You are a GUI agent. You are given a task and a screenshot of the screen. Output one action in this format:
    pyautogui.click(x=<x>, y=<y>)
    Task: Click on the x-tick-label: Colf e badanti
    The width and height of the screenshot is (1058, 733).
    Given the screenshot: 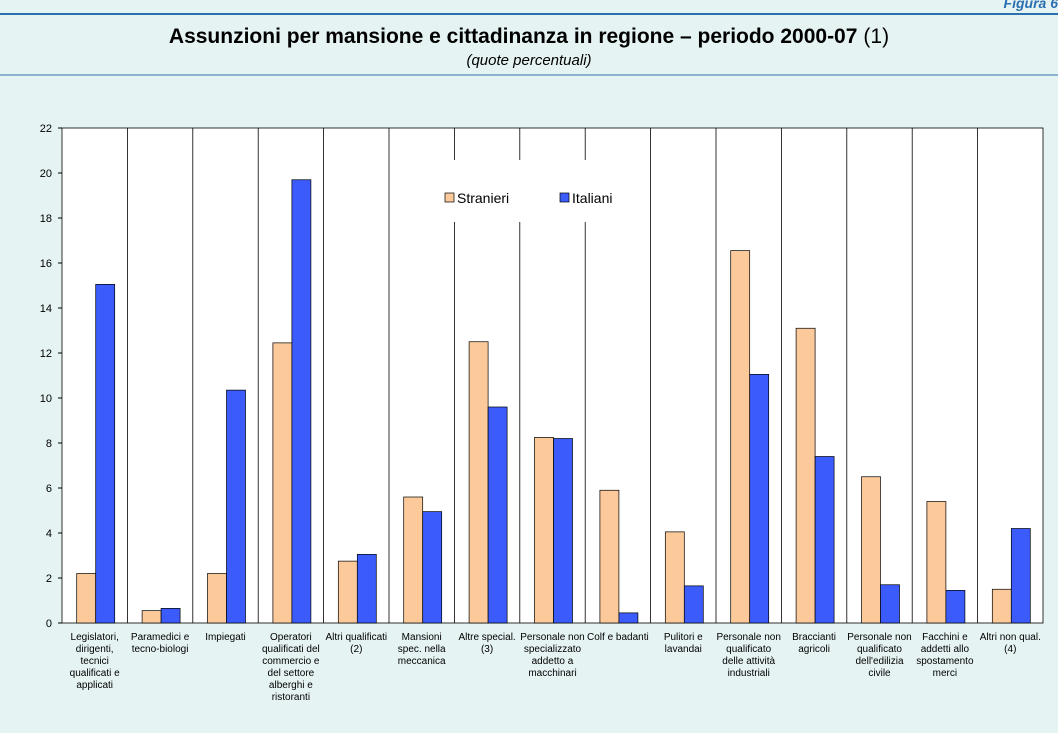 What is the action you would take?
    pyautogui.click(x=618, y=637)
    